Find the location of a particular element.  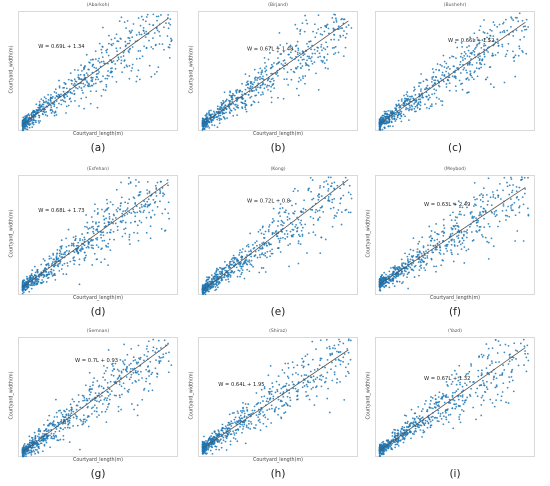

regression-line is located at coordinates (275, 72).